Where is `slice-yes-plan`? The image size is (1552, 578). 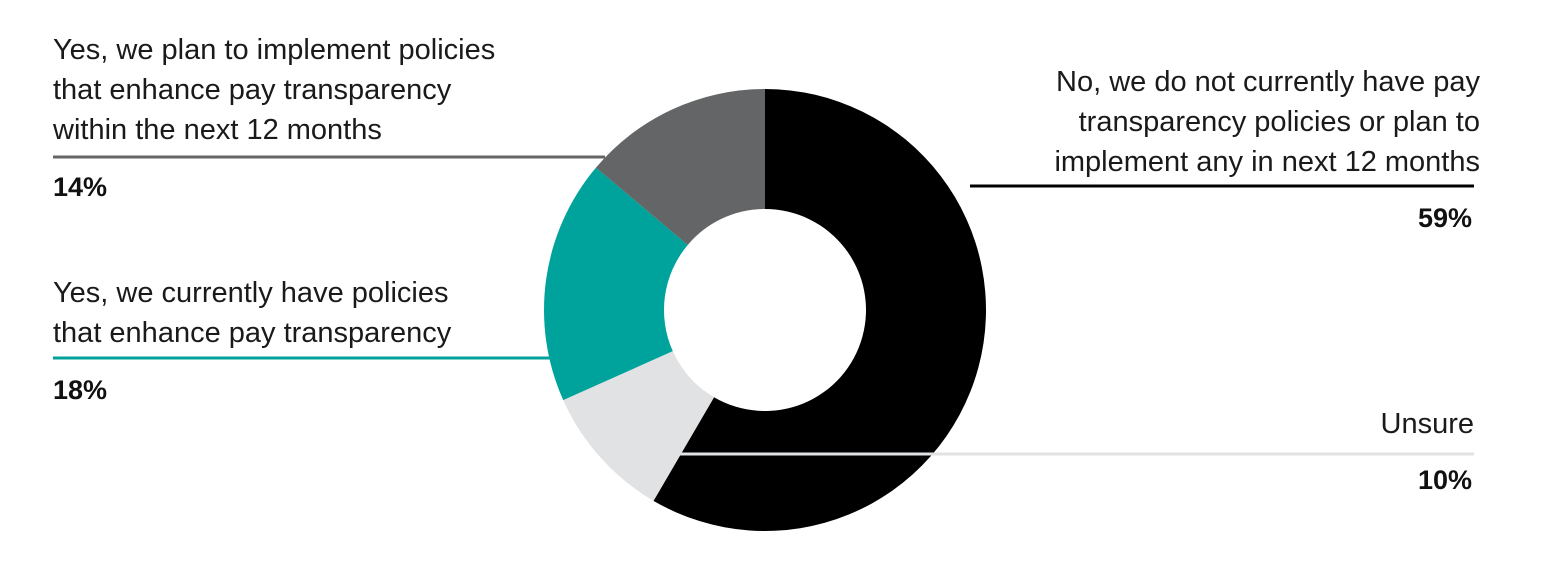
slice-yes-plan is located at coordinates (680, 167).